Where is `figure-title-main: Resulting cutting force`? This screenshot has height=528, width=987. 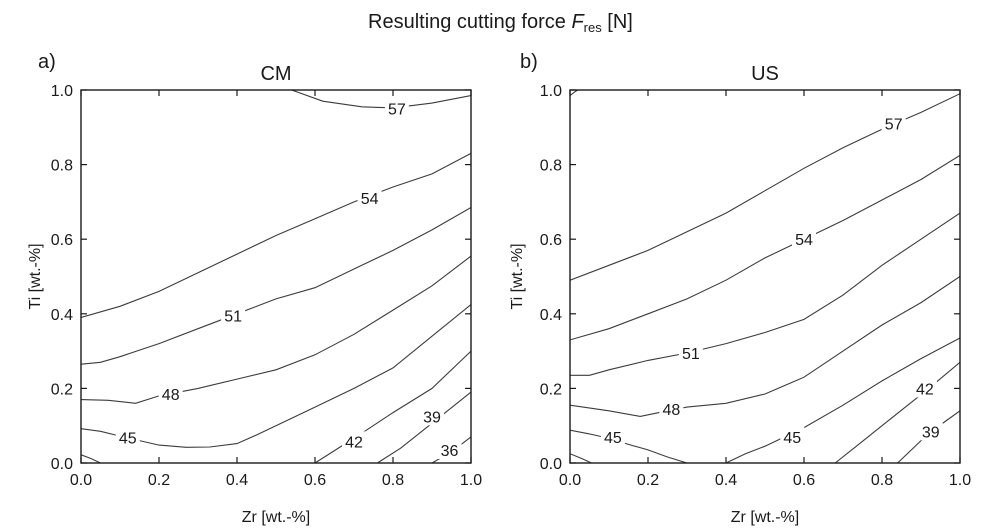 figure-title-main: Resulting cutting force is located at coordinates (469, 22).